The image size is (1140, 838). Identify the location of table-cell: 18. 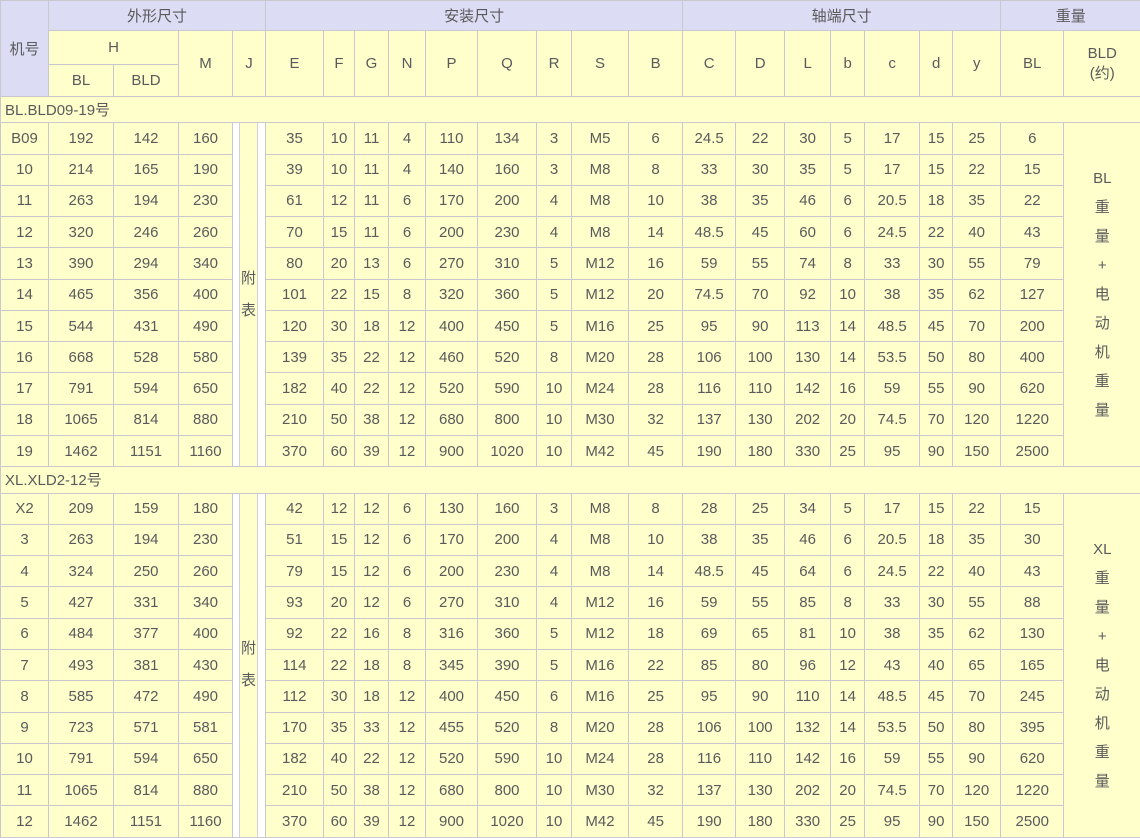
(372, 696).